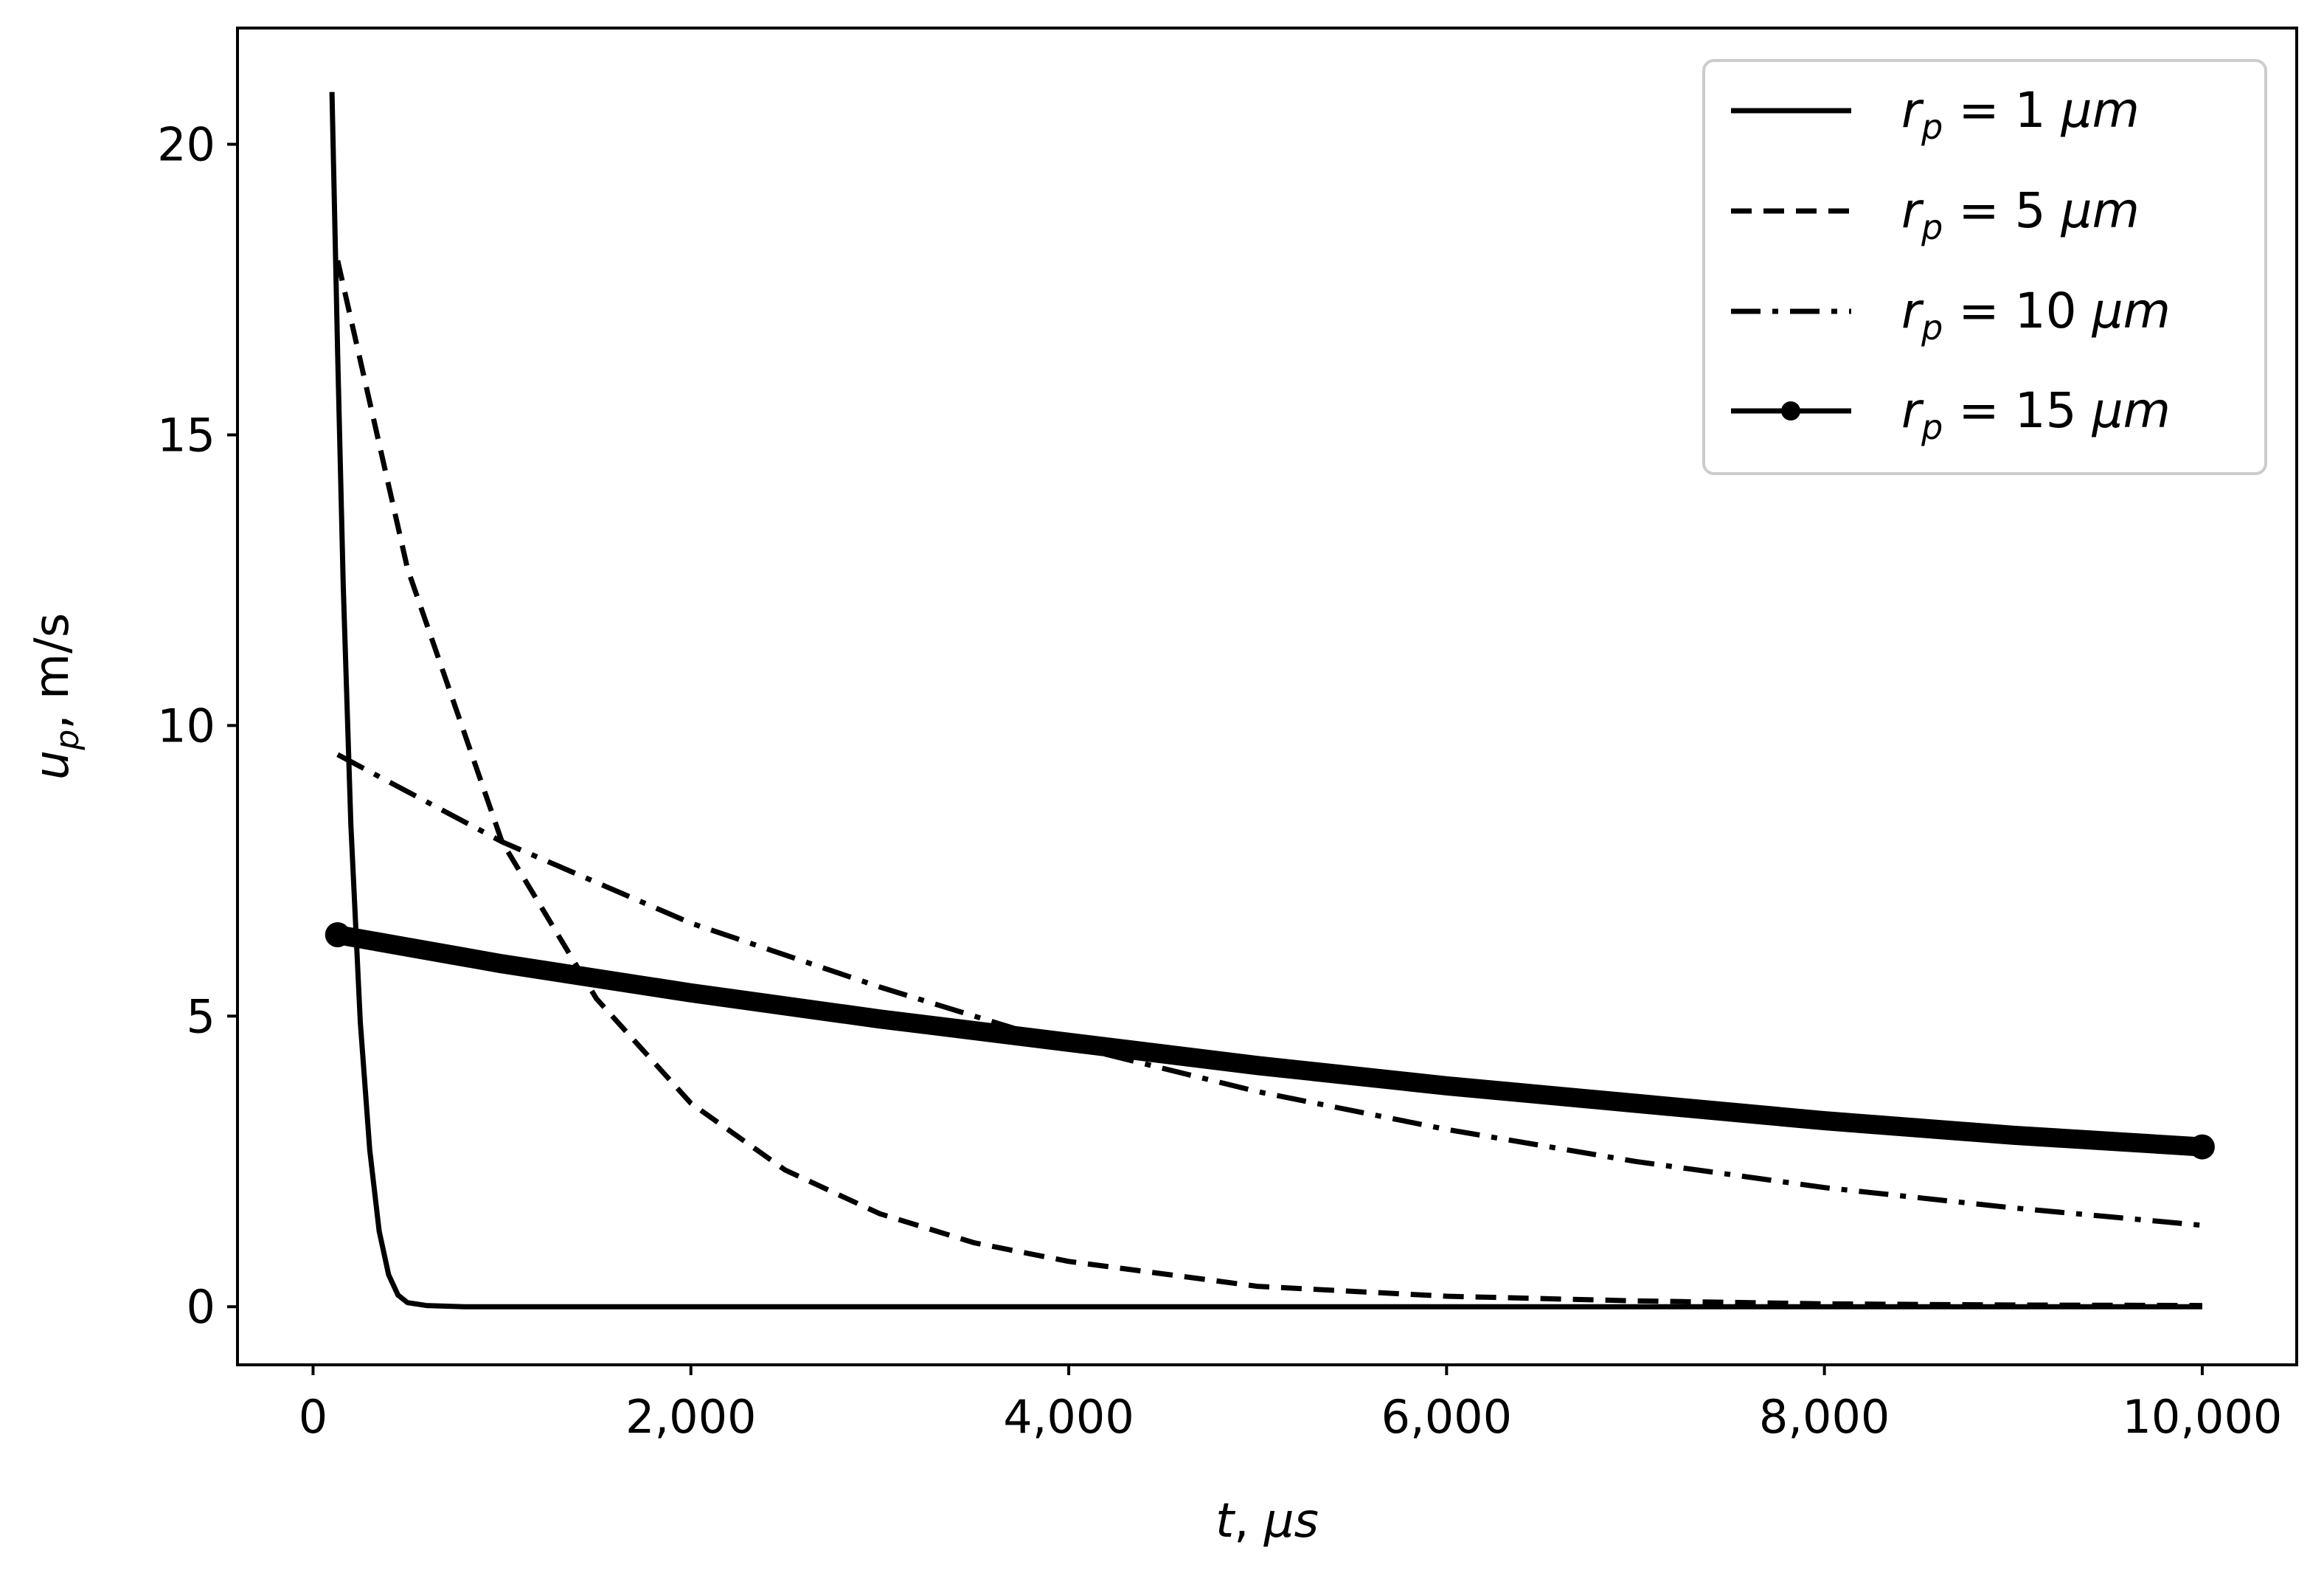  I want to click on legend-label: rp = 1 μm, so click(2020, 114).